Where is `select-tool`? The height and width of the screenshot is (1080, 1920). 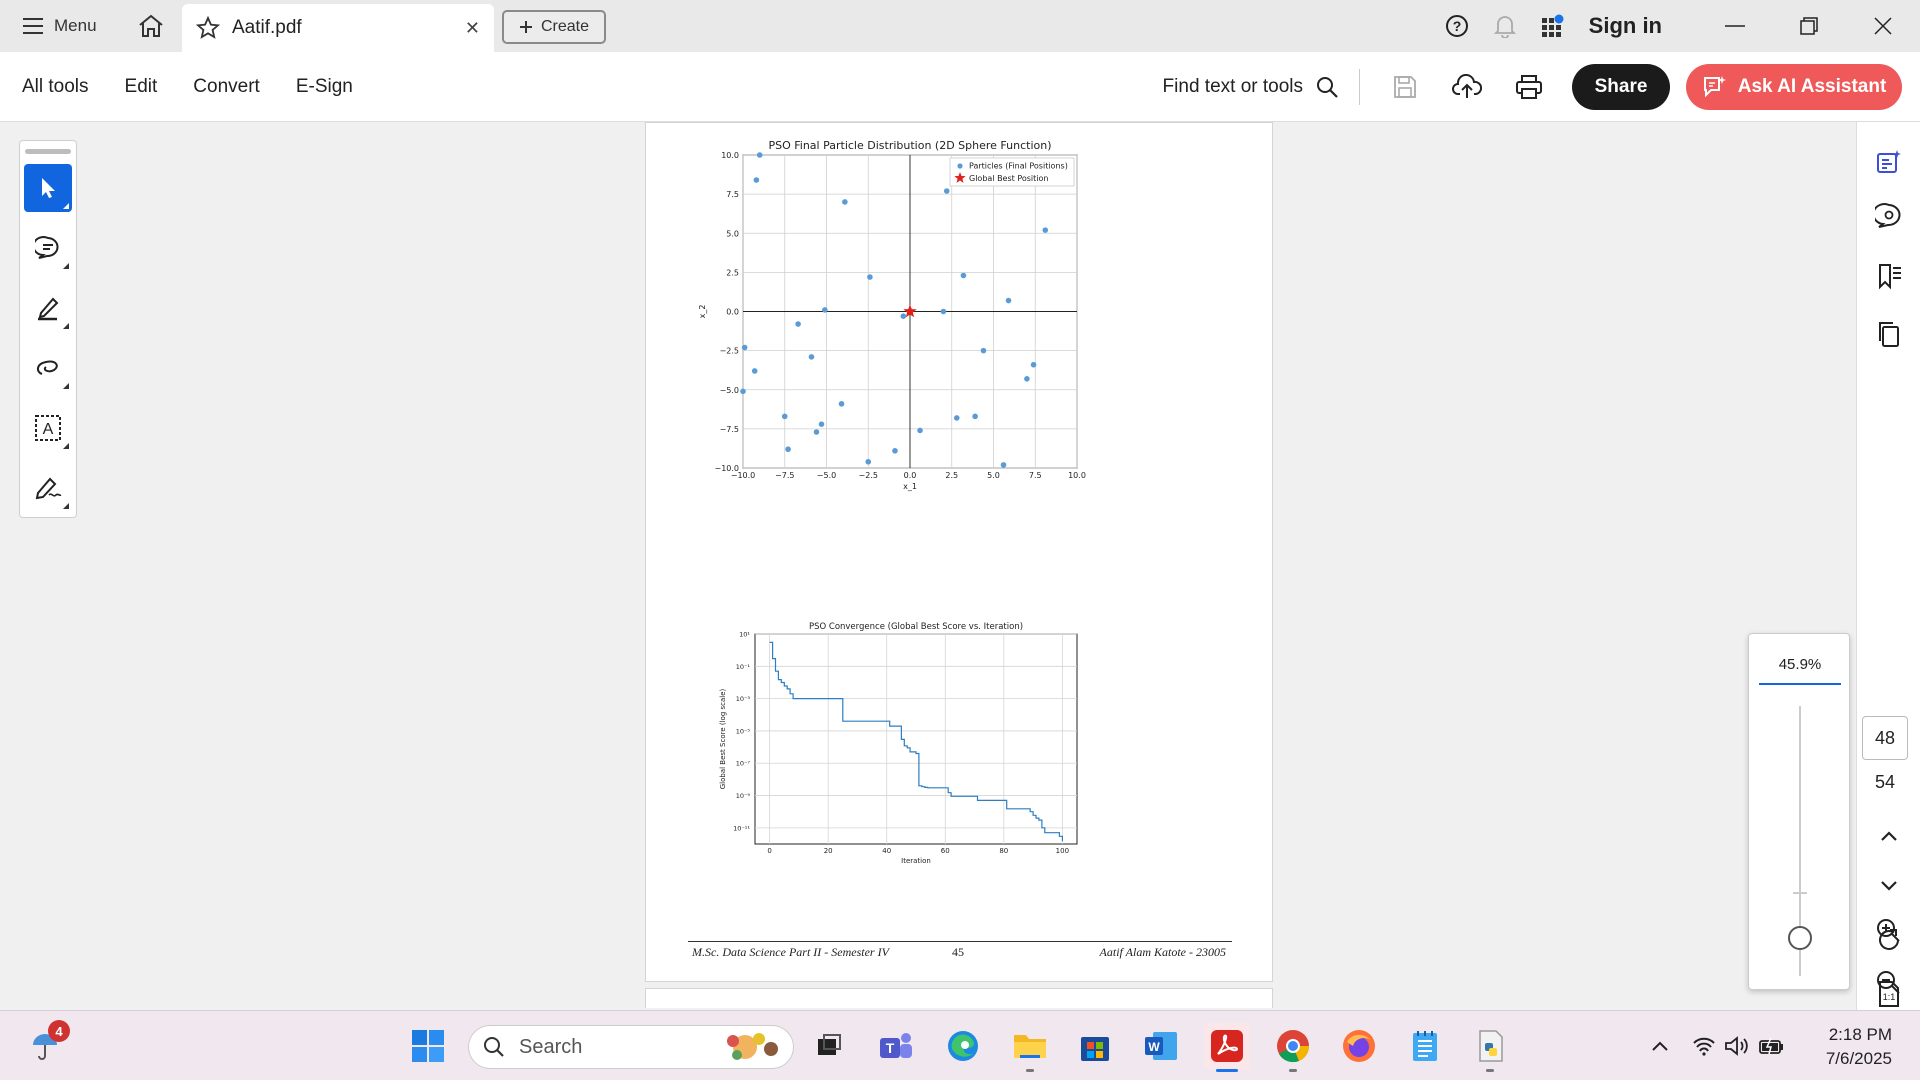
select-tool is located at coordinates (48, 188).